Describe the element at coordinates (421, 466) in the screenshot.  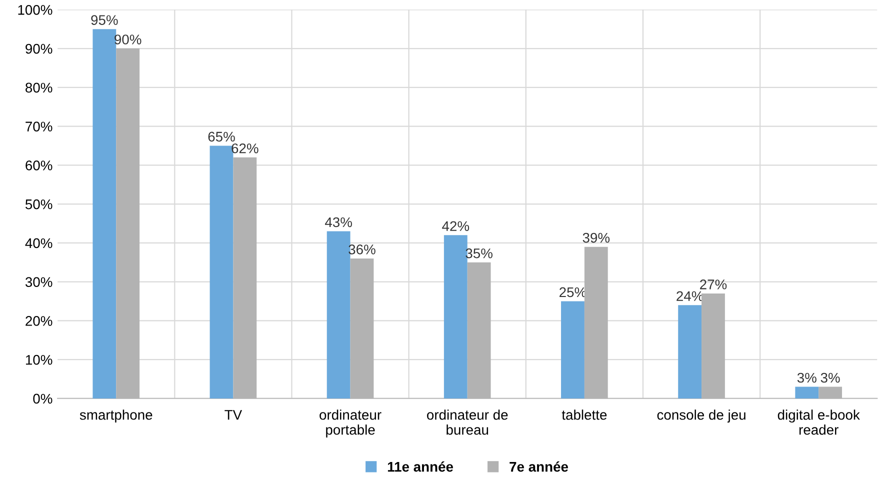
I see `legend-label: 11e année` at that location.